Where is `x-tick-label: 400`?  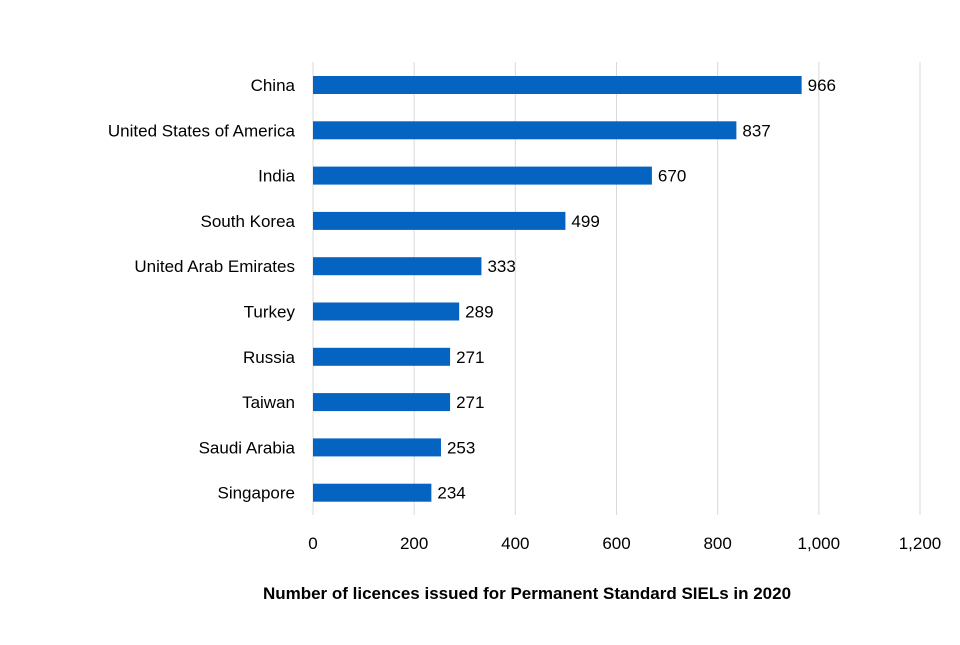
x-tick-label: 400 is located at coordinates (515, 543).